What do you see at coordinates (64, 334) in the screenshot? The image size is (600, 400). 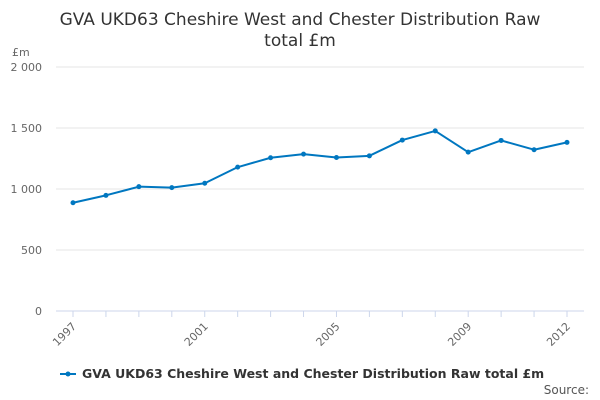 I see `x-tick-label: 1997` at bounding box center [64, 334].